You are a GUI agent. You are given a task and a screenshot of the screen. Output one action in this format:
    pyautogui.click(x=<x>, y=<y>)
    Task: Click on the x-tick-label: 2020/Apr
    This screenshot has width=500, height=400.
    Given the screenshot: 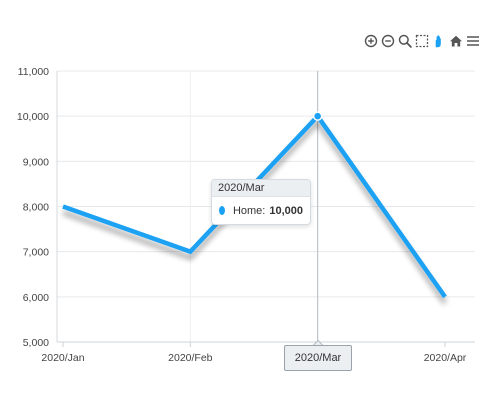 What is the action you would take?
    pyautogui.click(x=445, y=358)
    